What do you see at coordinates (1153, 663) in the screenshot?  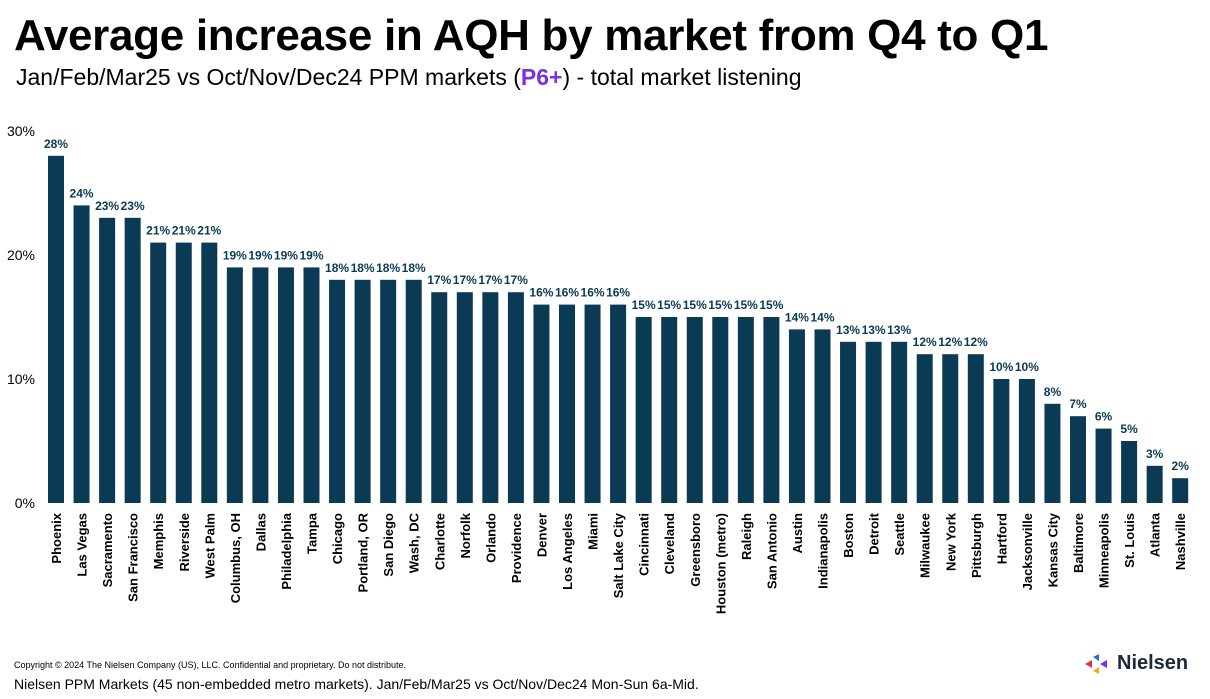 I see `nielsen-logo-text: Nielsen` at bounding box center [1153, 663].